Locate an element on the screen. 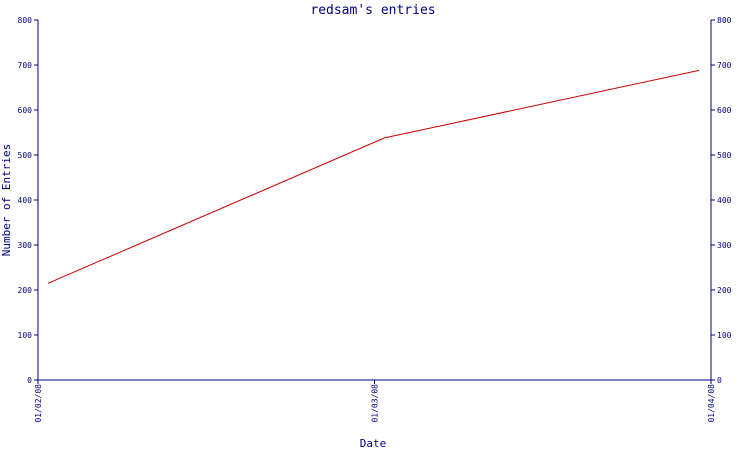 This screenshot has height=450, width=750. y-tick-label-left: 700 is located at coordinates (25, 65).